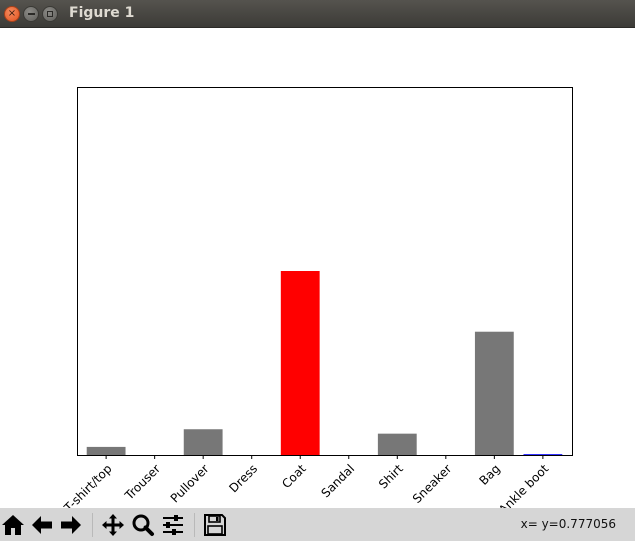 This screenshot has width=635, height=541. What do you see at coordinates (391, 476) in the screenshot?
I see `x-tick-label: Shirt` at bounding box center [391, 476].